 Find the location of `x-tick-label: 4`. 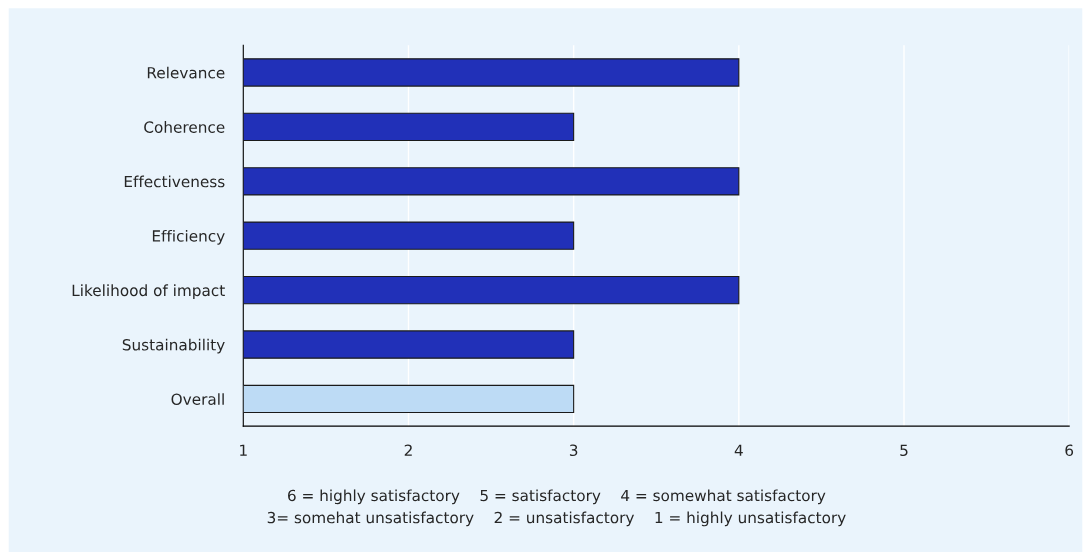

x-tick-label: 4 is located at coordinates (738, 450).